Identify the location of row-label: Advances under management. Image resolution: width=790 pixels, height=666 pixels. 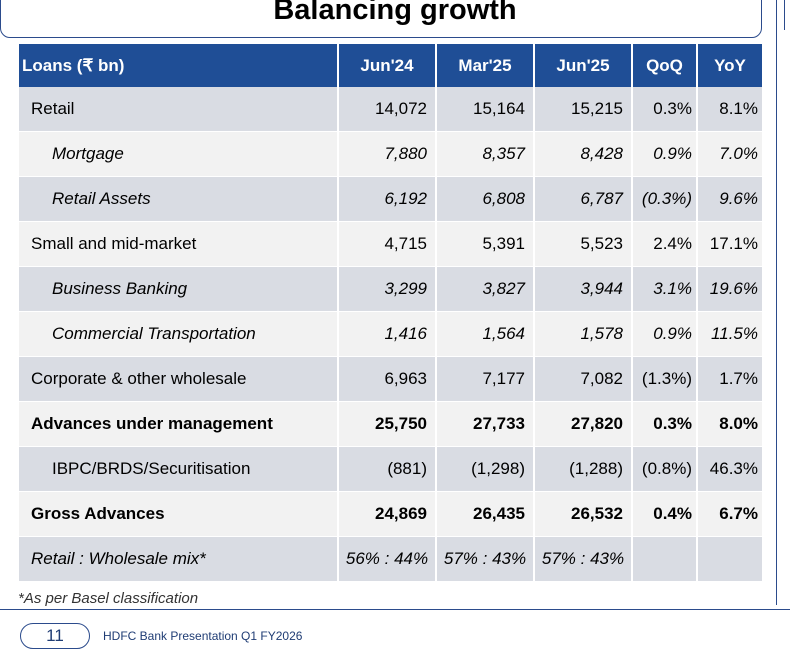
(179, 424).